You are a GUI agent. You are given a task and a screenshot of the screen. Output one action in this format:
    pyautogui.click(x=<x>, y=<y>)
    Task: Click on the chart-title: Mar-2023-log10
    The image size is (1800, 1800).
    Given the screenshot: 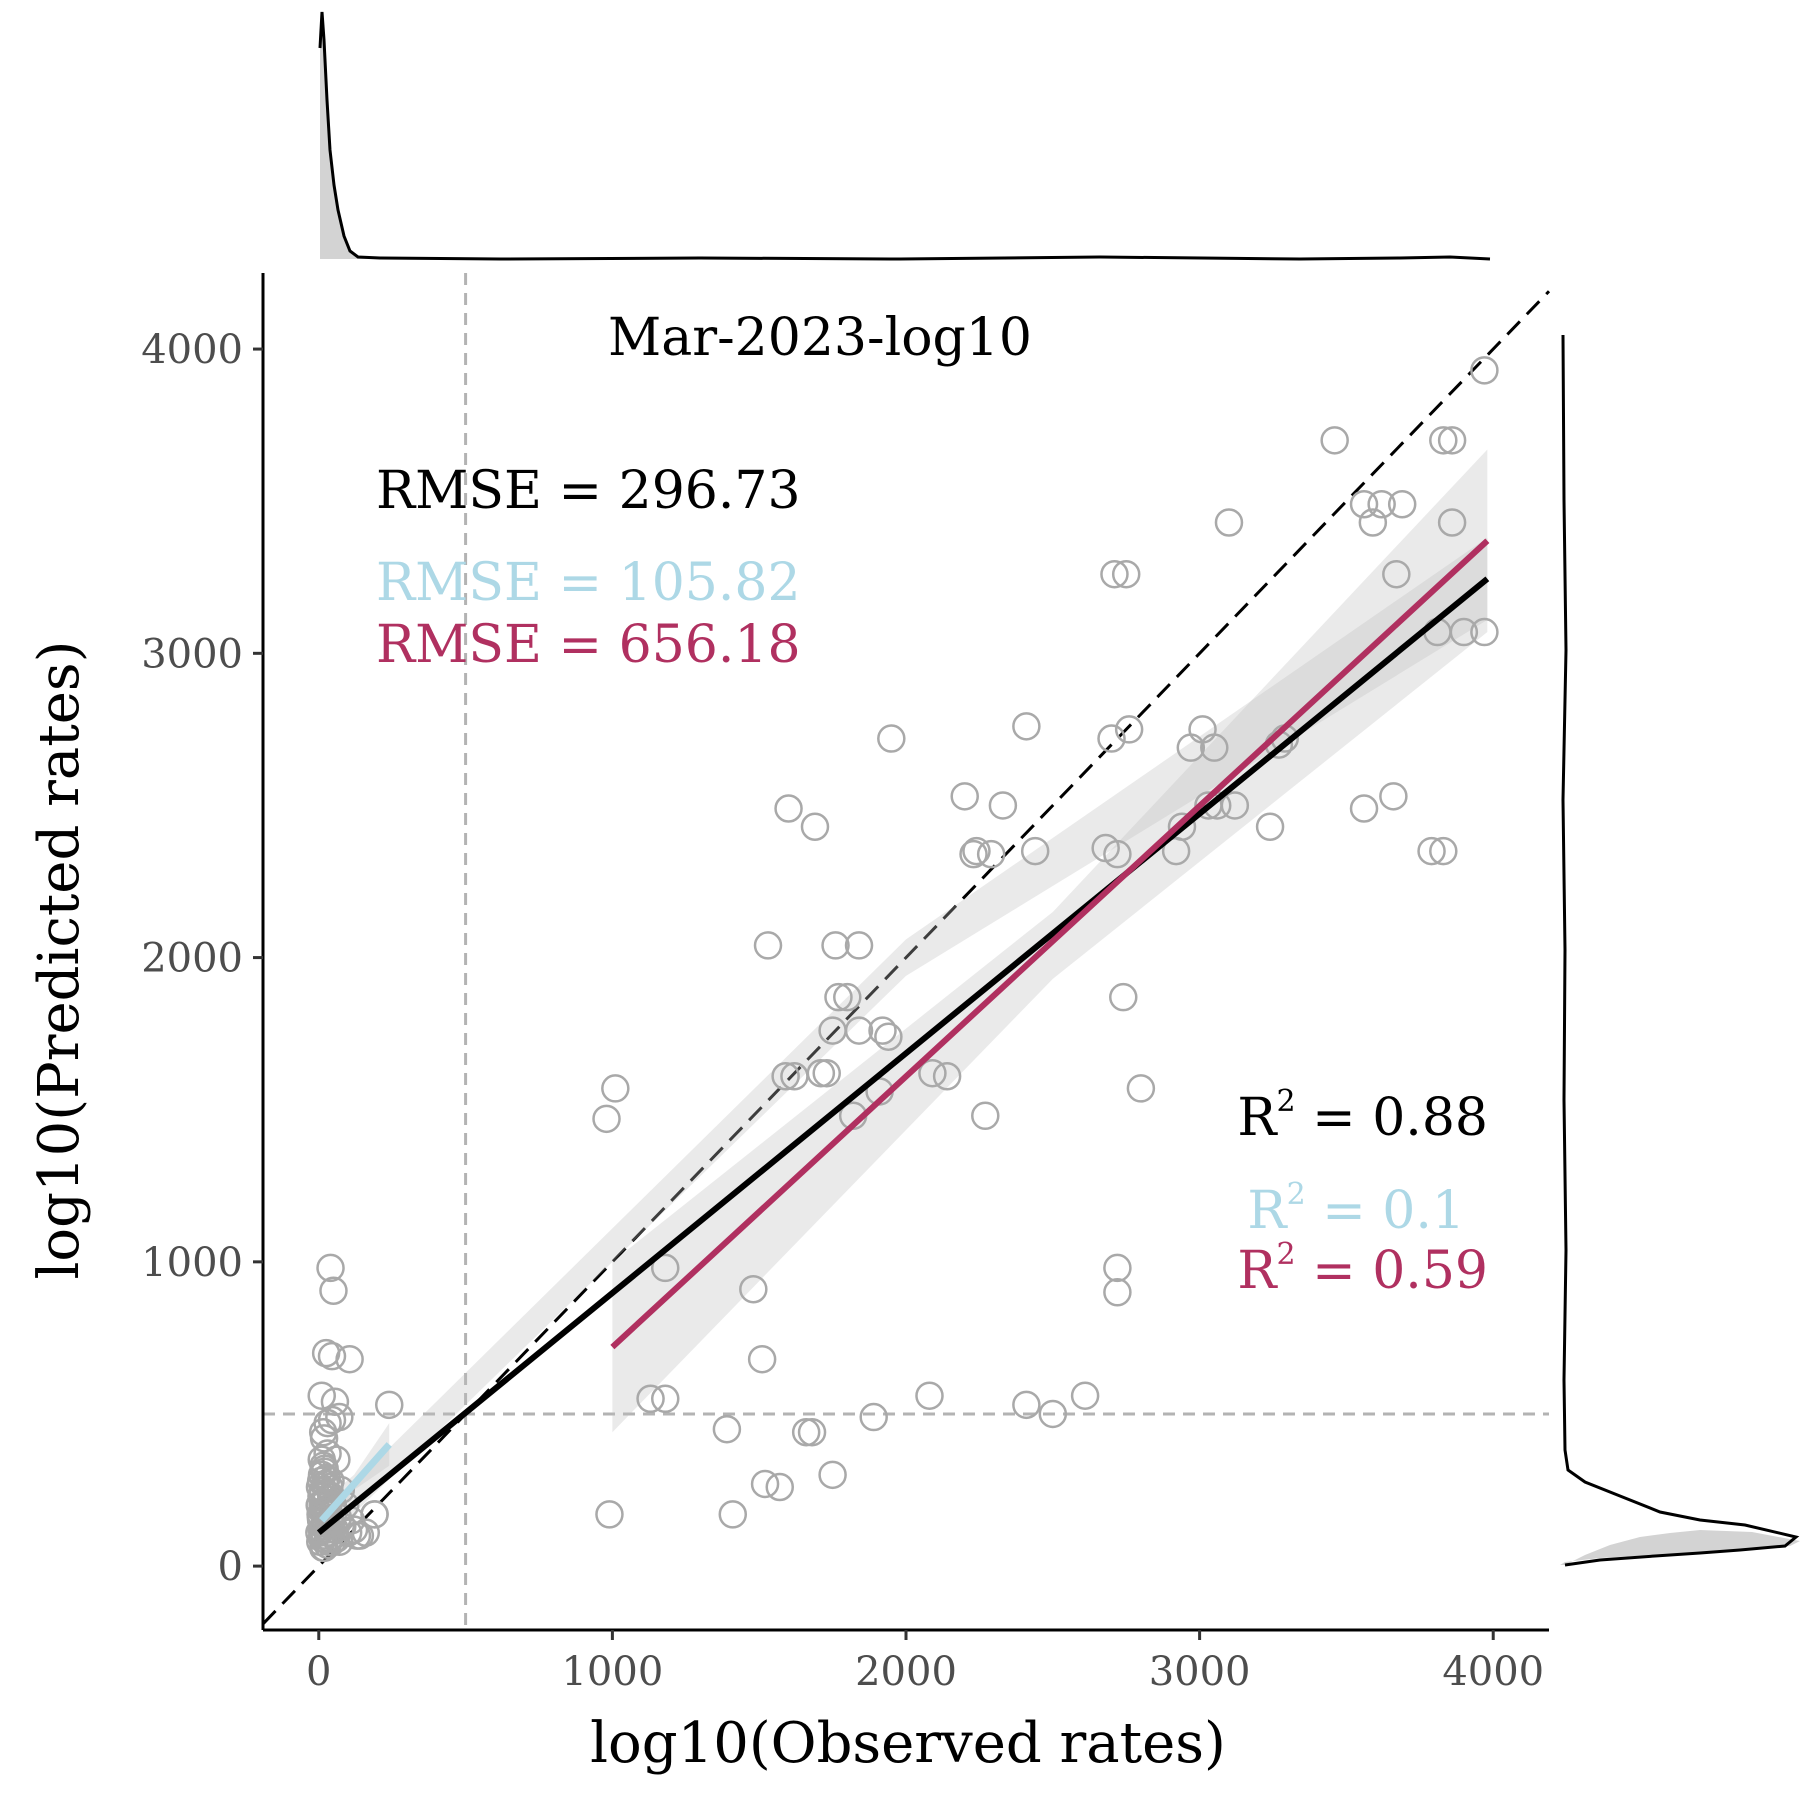 What is the action you would take?
    pyautogui.click(x=820, y=338)
    